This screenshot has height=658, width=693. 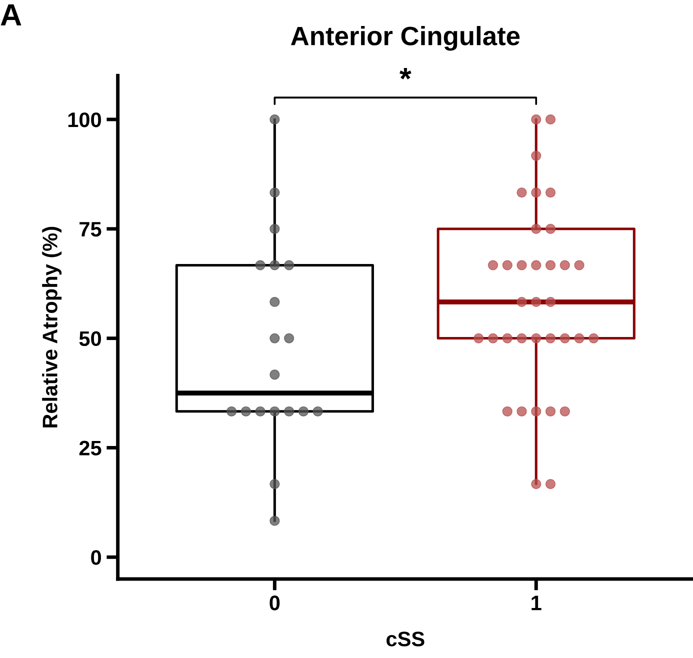 I want to click on annotation: *, so click(x=406, y=74).